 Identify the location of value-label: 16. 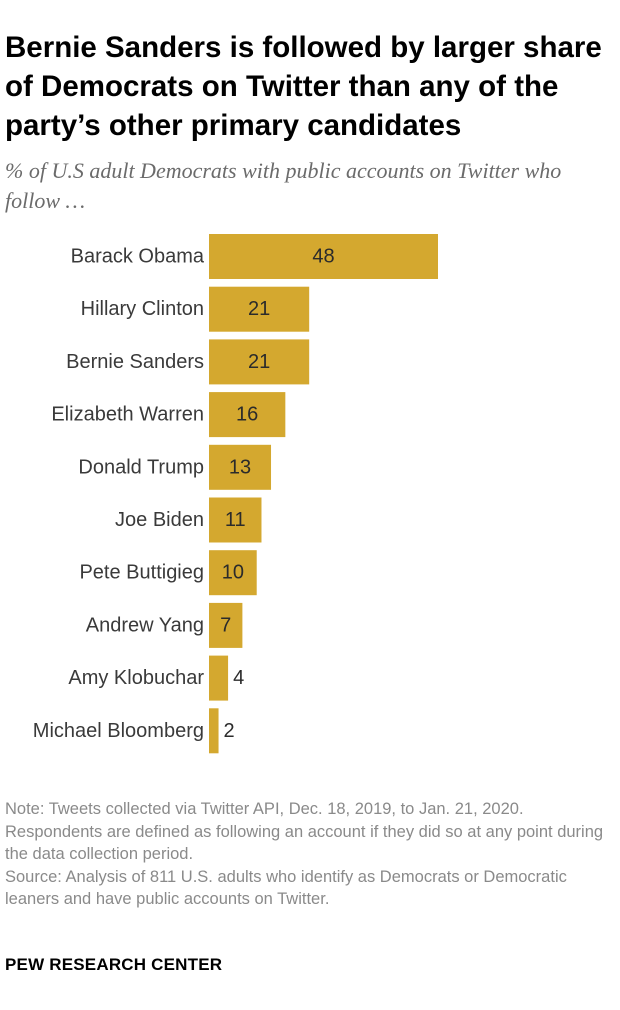
(247, 415).